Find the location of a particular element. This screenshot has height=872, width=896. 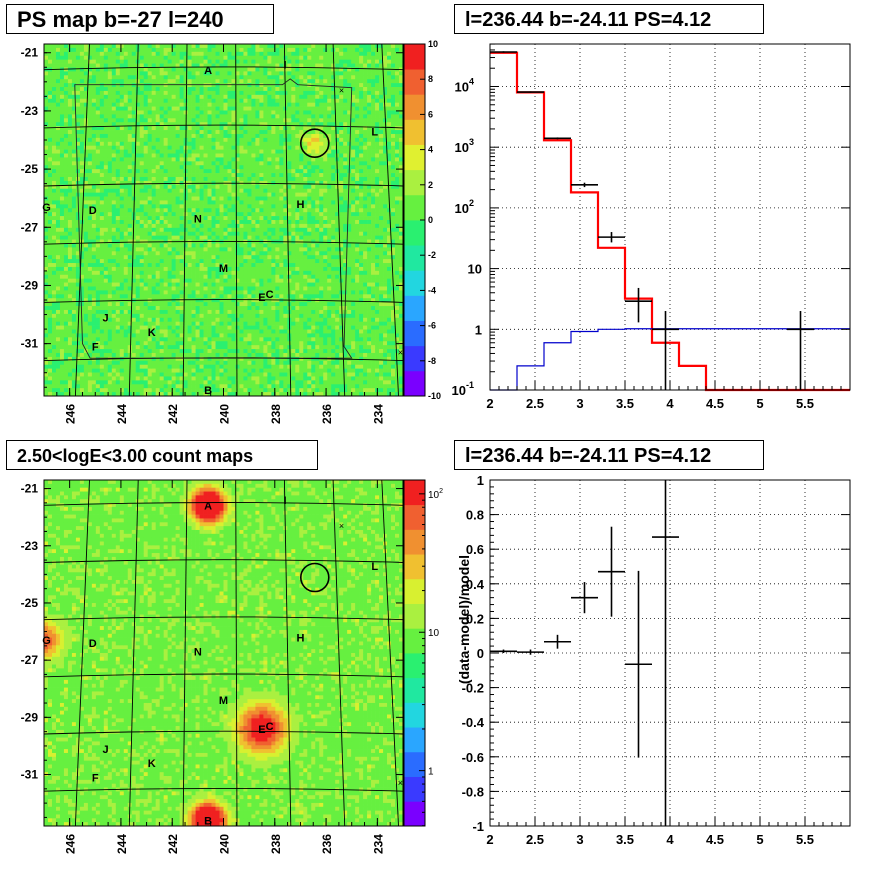

count-map-x-tick-label: 244 is located at coordinates (122, 844).